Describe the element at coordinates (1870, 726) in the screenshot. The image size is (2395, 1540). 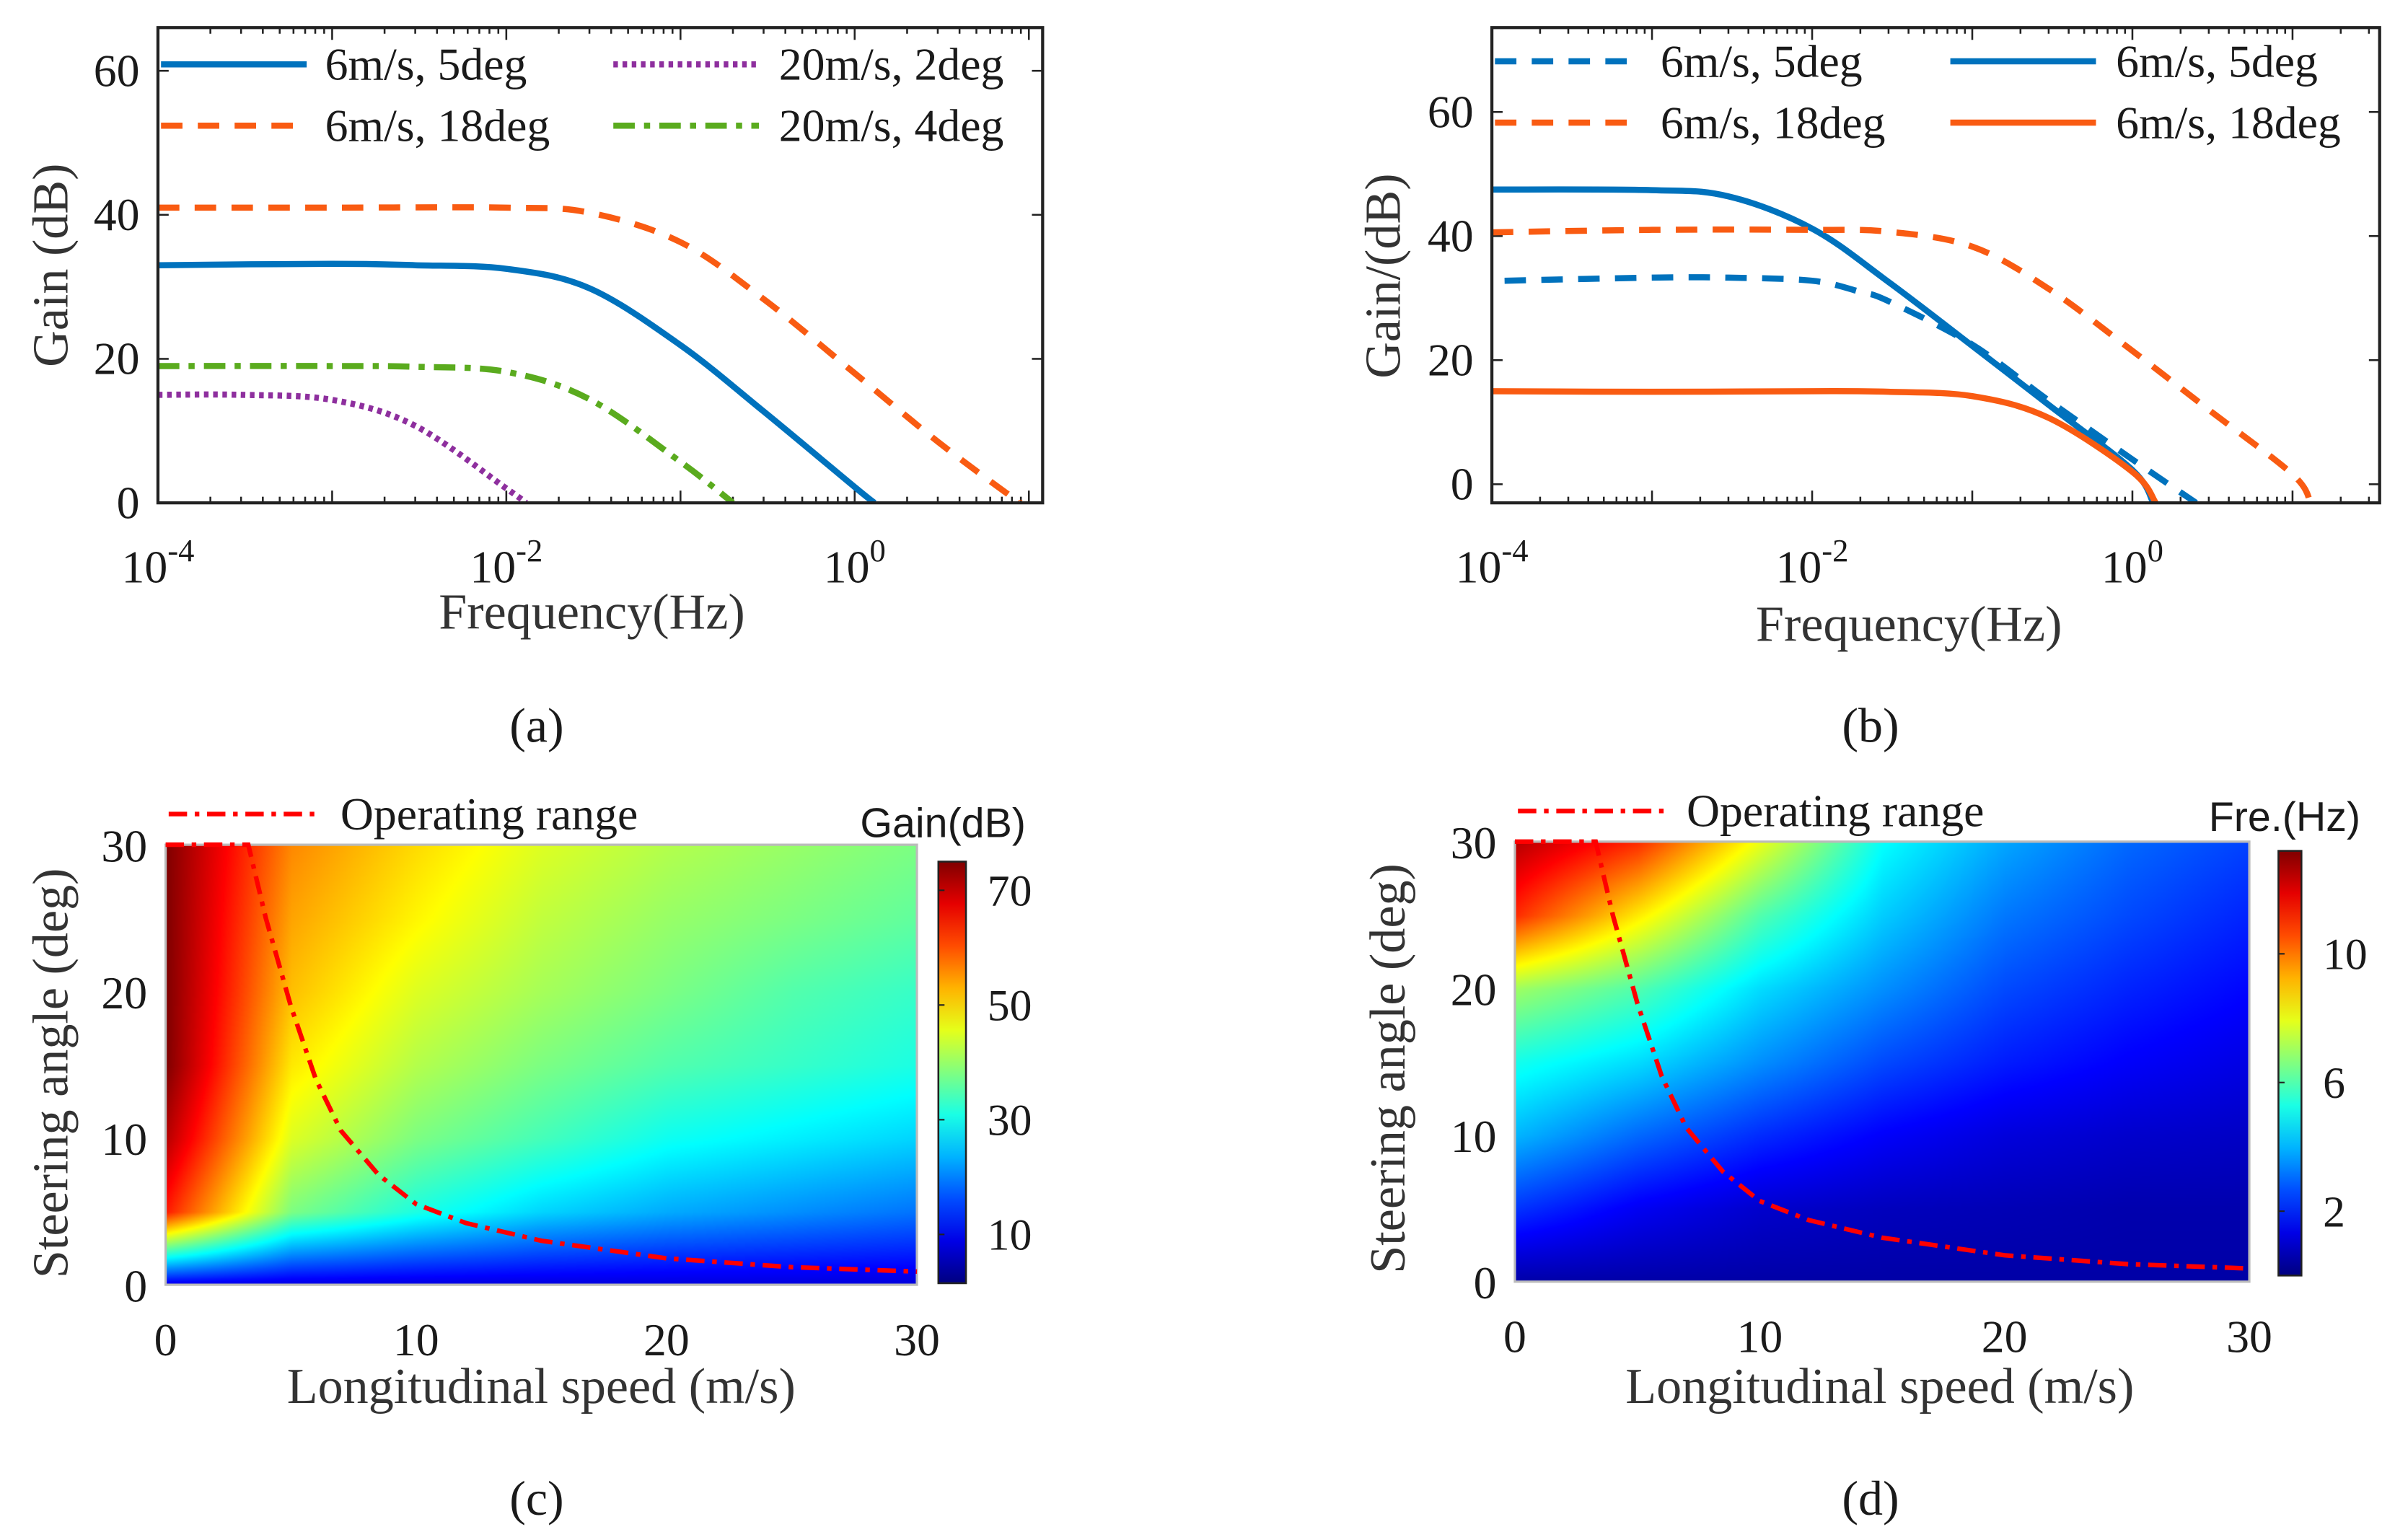
I see `caption-b: (b)` at that location.